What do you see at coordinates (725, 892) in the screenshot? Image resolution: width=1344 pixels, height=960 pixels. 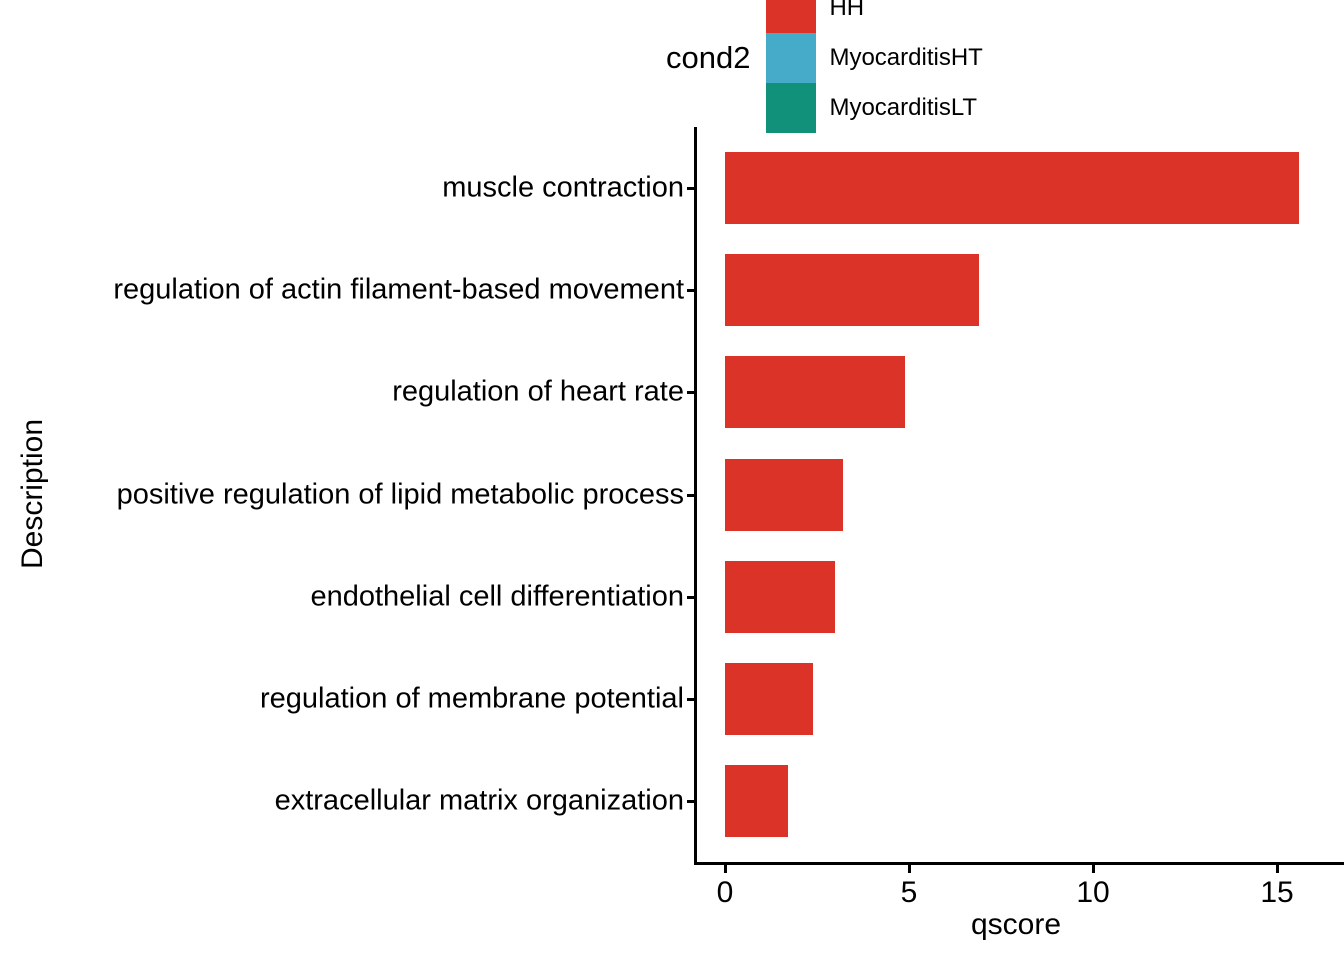 I see `x-tick-label: 0` at bounding box center [725, 892].